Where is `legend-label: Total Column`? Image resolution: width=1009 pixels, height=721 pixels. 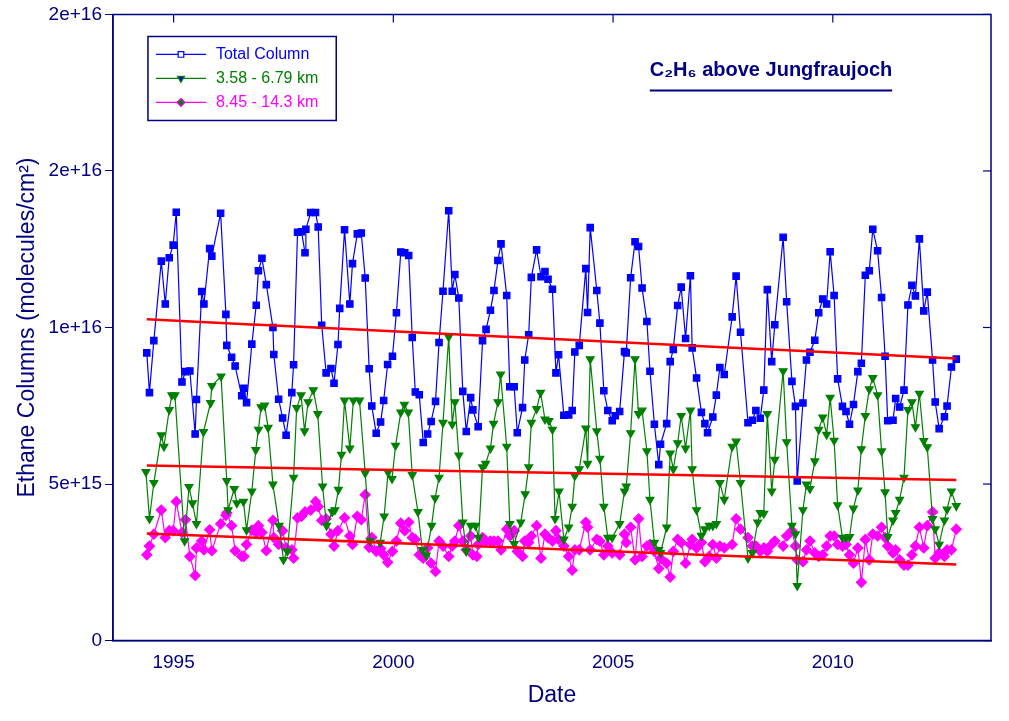
legend-label: Total Column is located at coordinates (262, 53).